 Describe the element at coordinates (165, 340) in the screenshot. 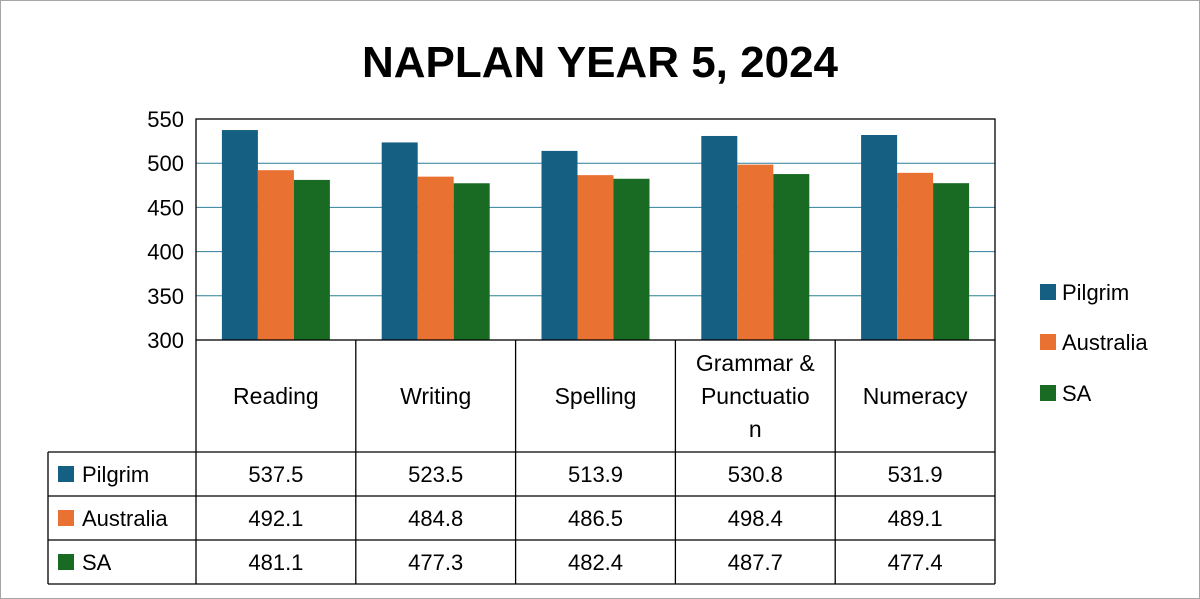

I see `y-tick-label: 300` at that location.